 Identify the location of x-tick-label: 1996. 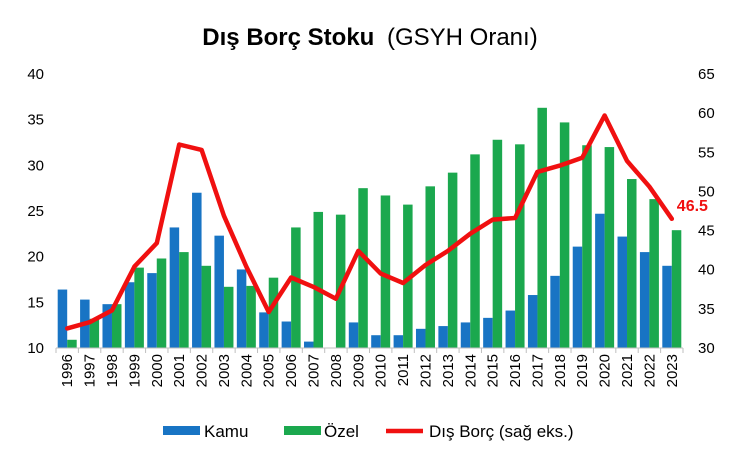
(67, 370).